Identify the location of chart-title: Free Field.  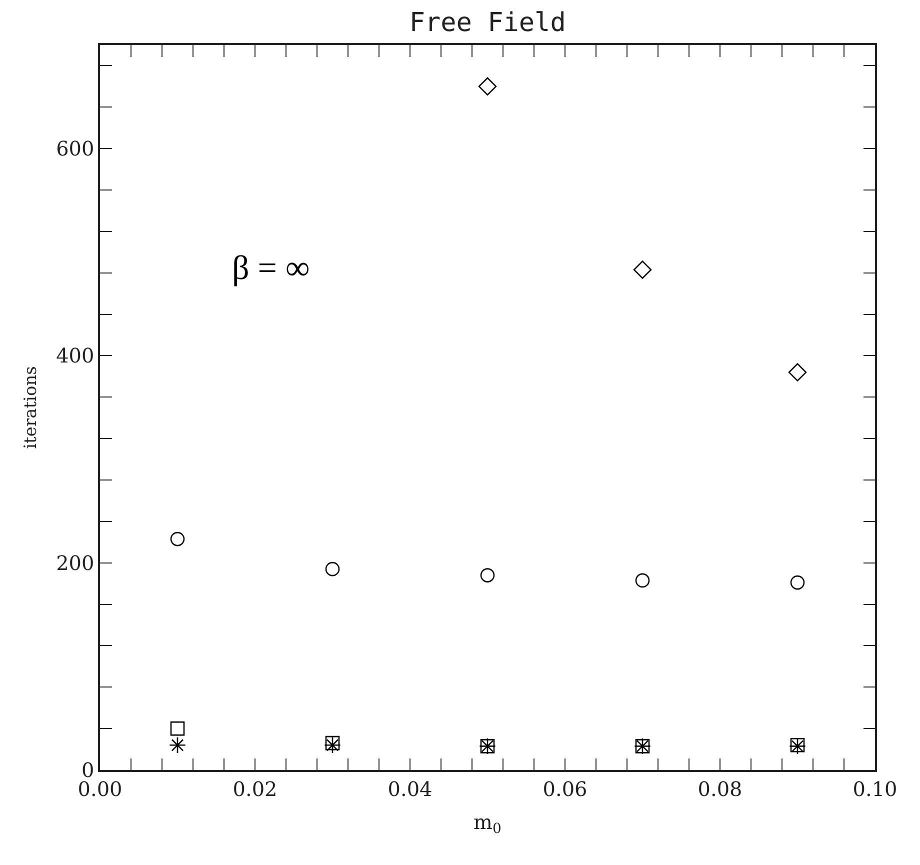
(487, 23).